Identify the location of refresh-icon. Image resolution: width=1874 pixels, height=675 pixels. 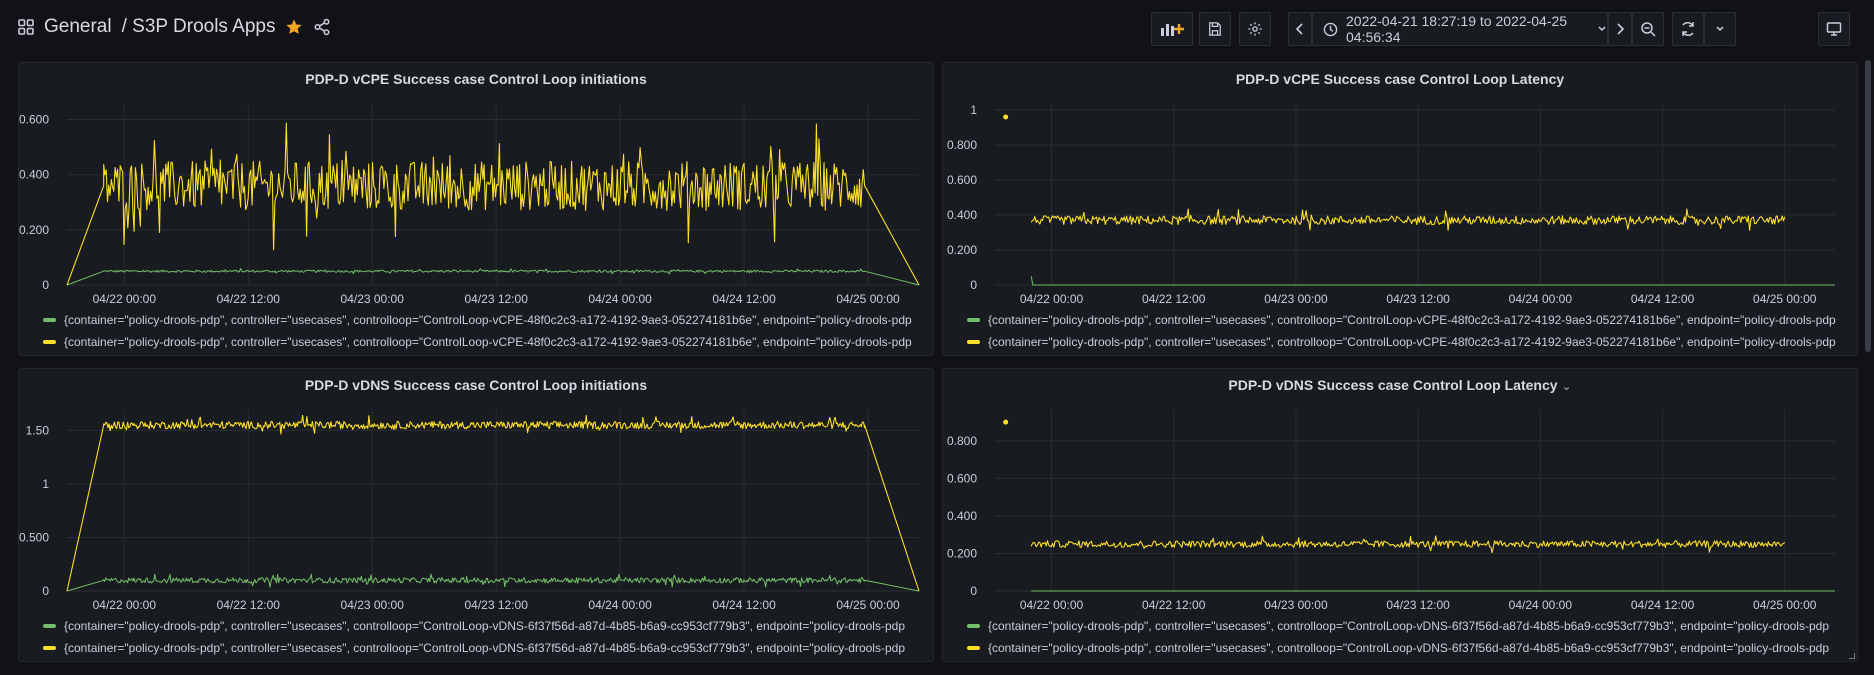
(1688, 29).